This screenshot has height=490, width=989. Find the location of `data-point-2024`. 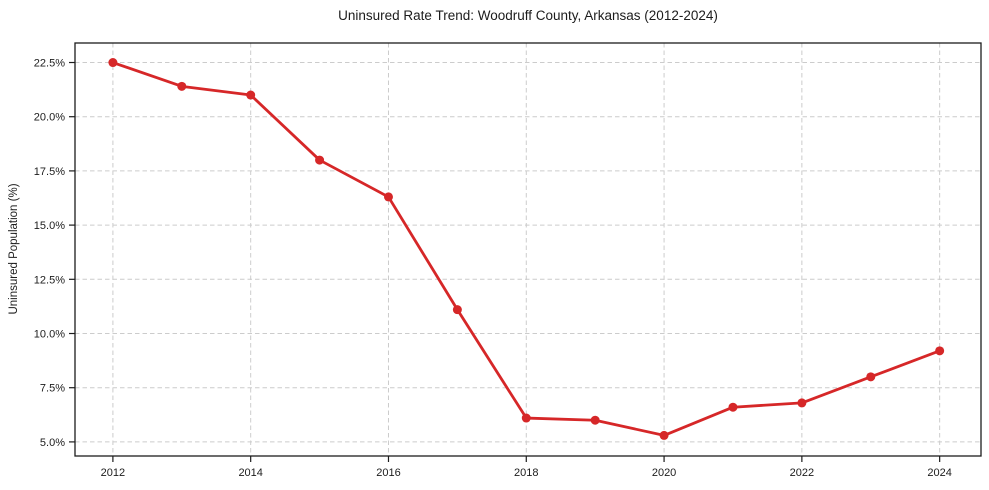

data-point-2024 is located at coordinates (940, 351).